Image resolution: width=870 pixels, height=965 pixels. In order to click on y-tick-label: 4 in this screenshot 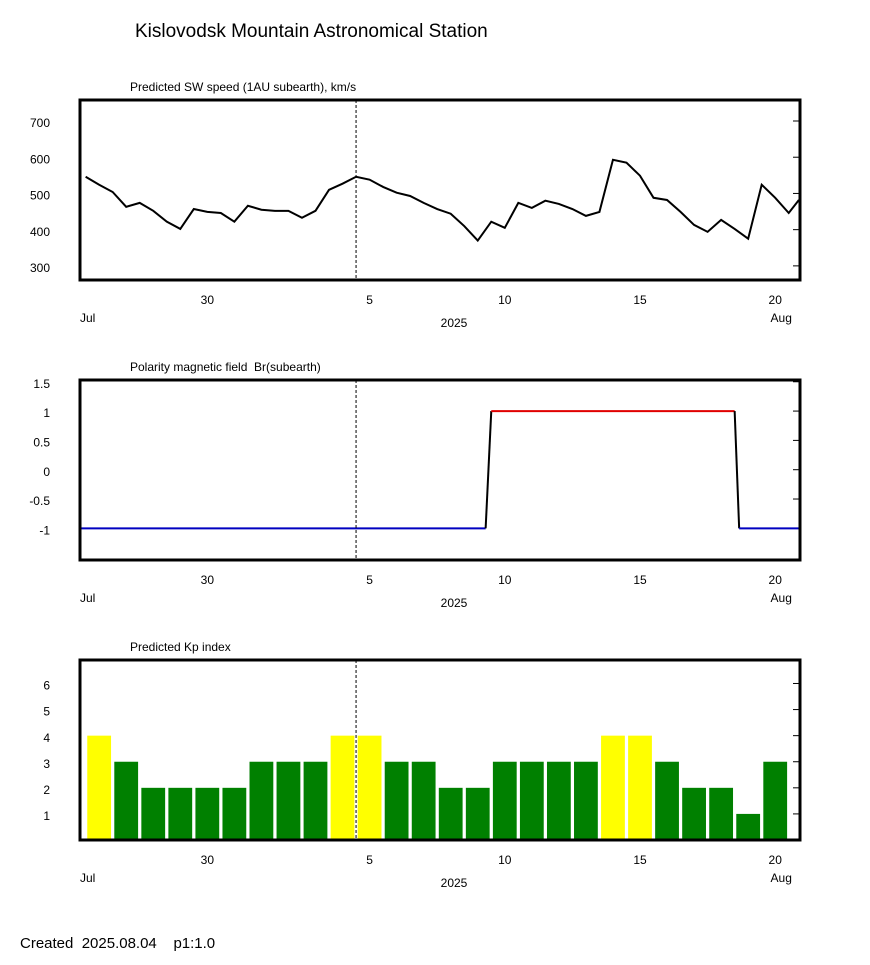, I will do `click(46, 738)`.